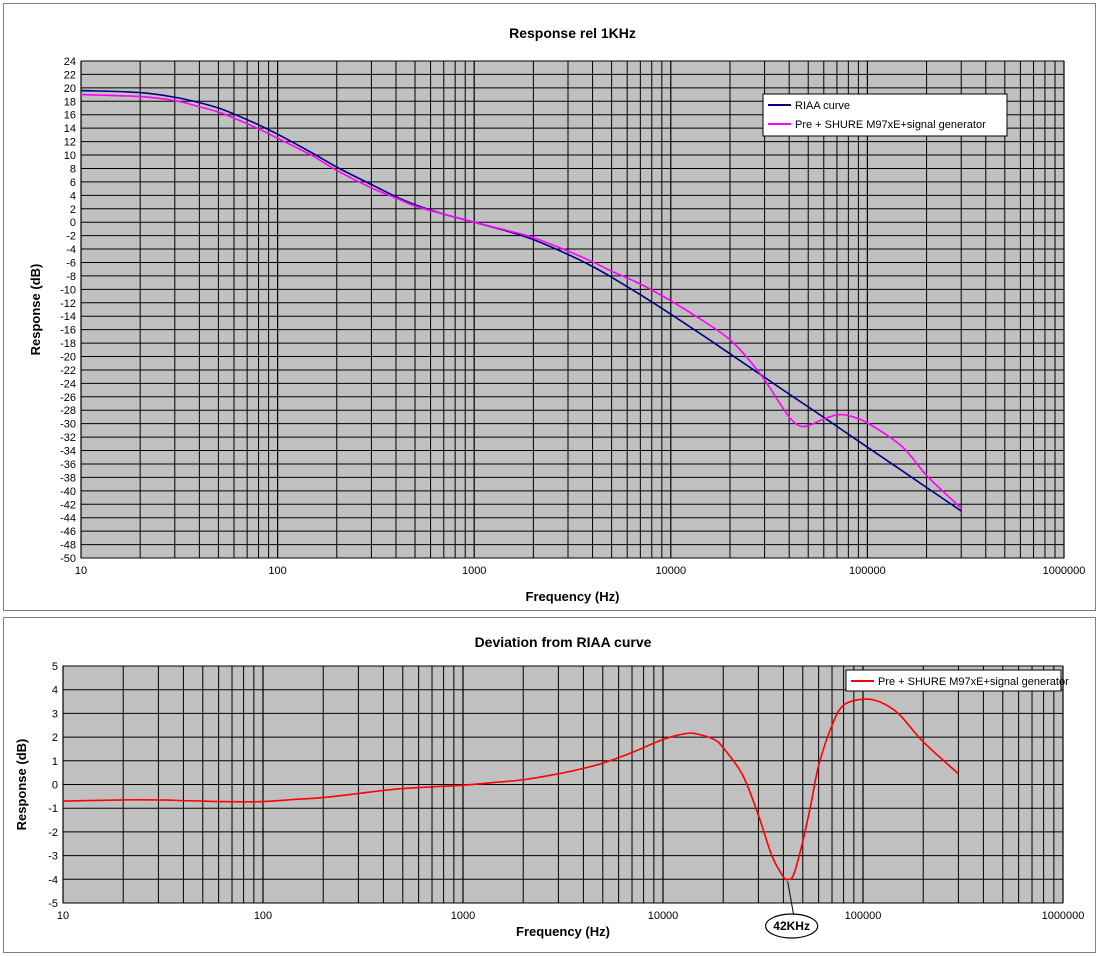 The height and width of the screenshot is (956, 1099). I want to click on y-tick-label: -32, so click(68, 438).